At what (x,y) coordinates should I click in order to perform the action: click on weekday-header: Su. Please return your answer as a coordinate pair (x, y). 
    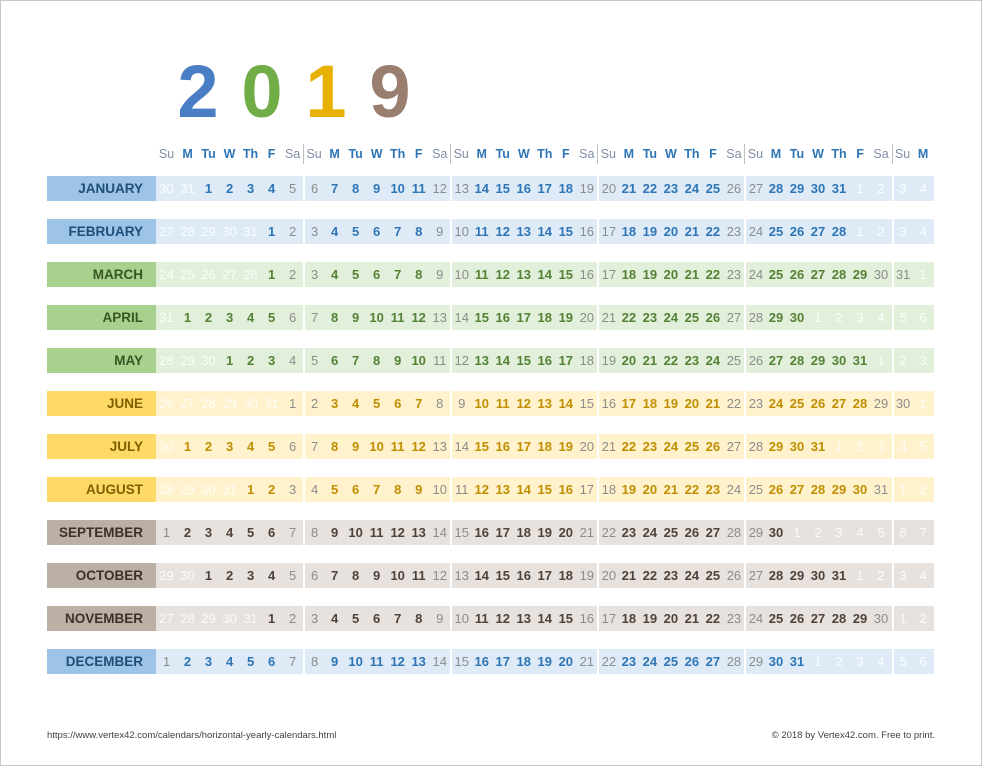
    Looking at the image, I should click on (607, 154).